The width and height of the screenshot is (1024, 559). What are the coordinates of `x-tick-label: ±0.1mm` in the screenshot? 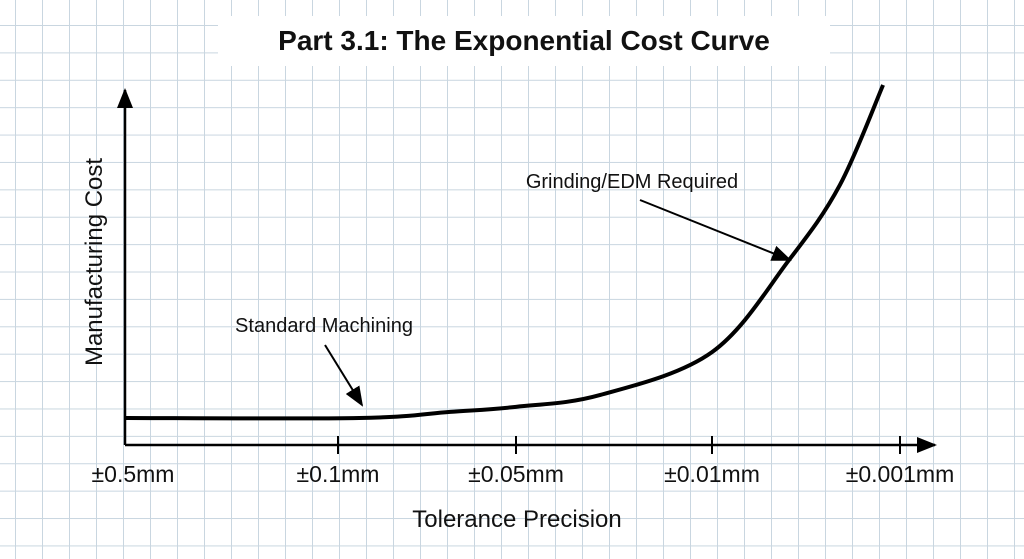 It's located at (338, 474).